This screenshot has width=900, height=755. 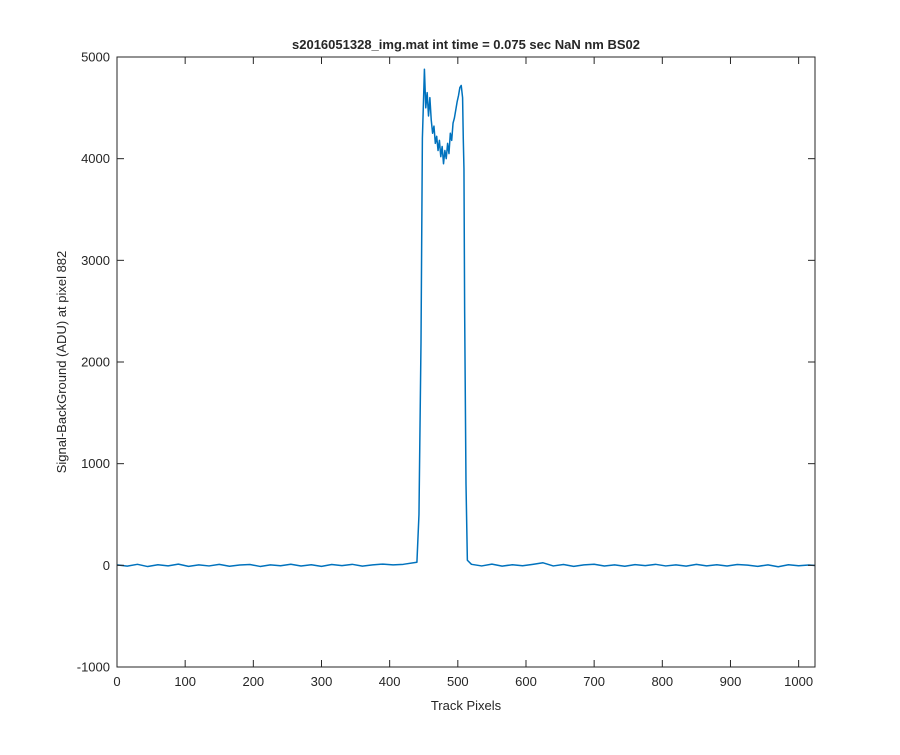 I want to click on y-tick-label: 0, so click(x=106, y=565).